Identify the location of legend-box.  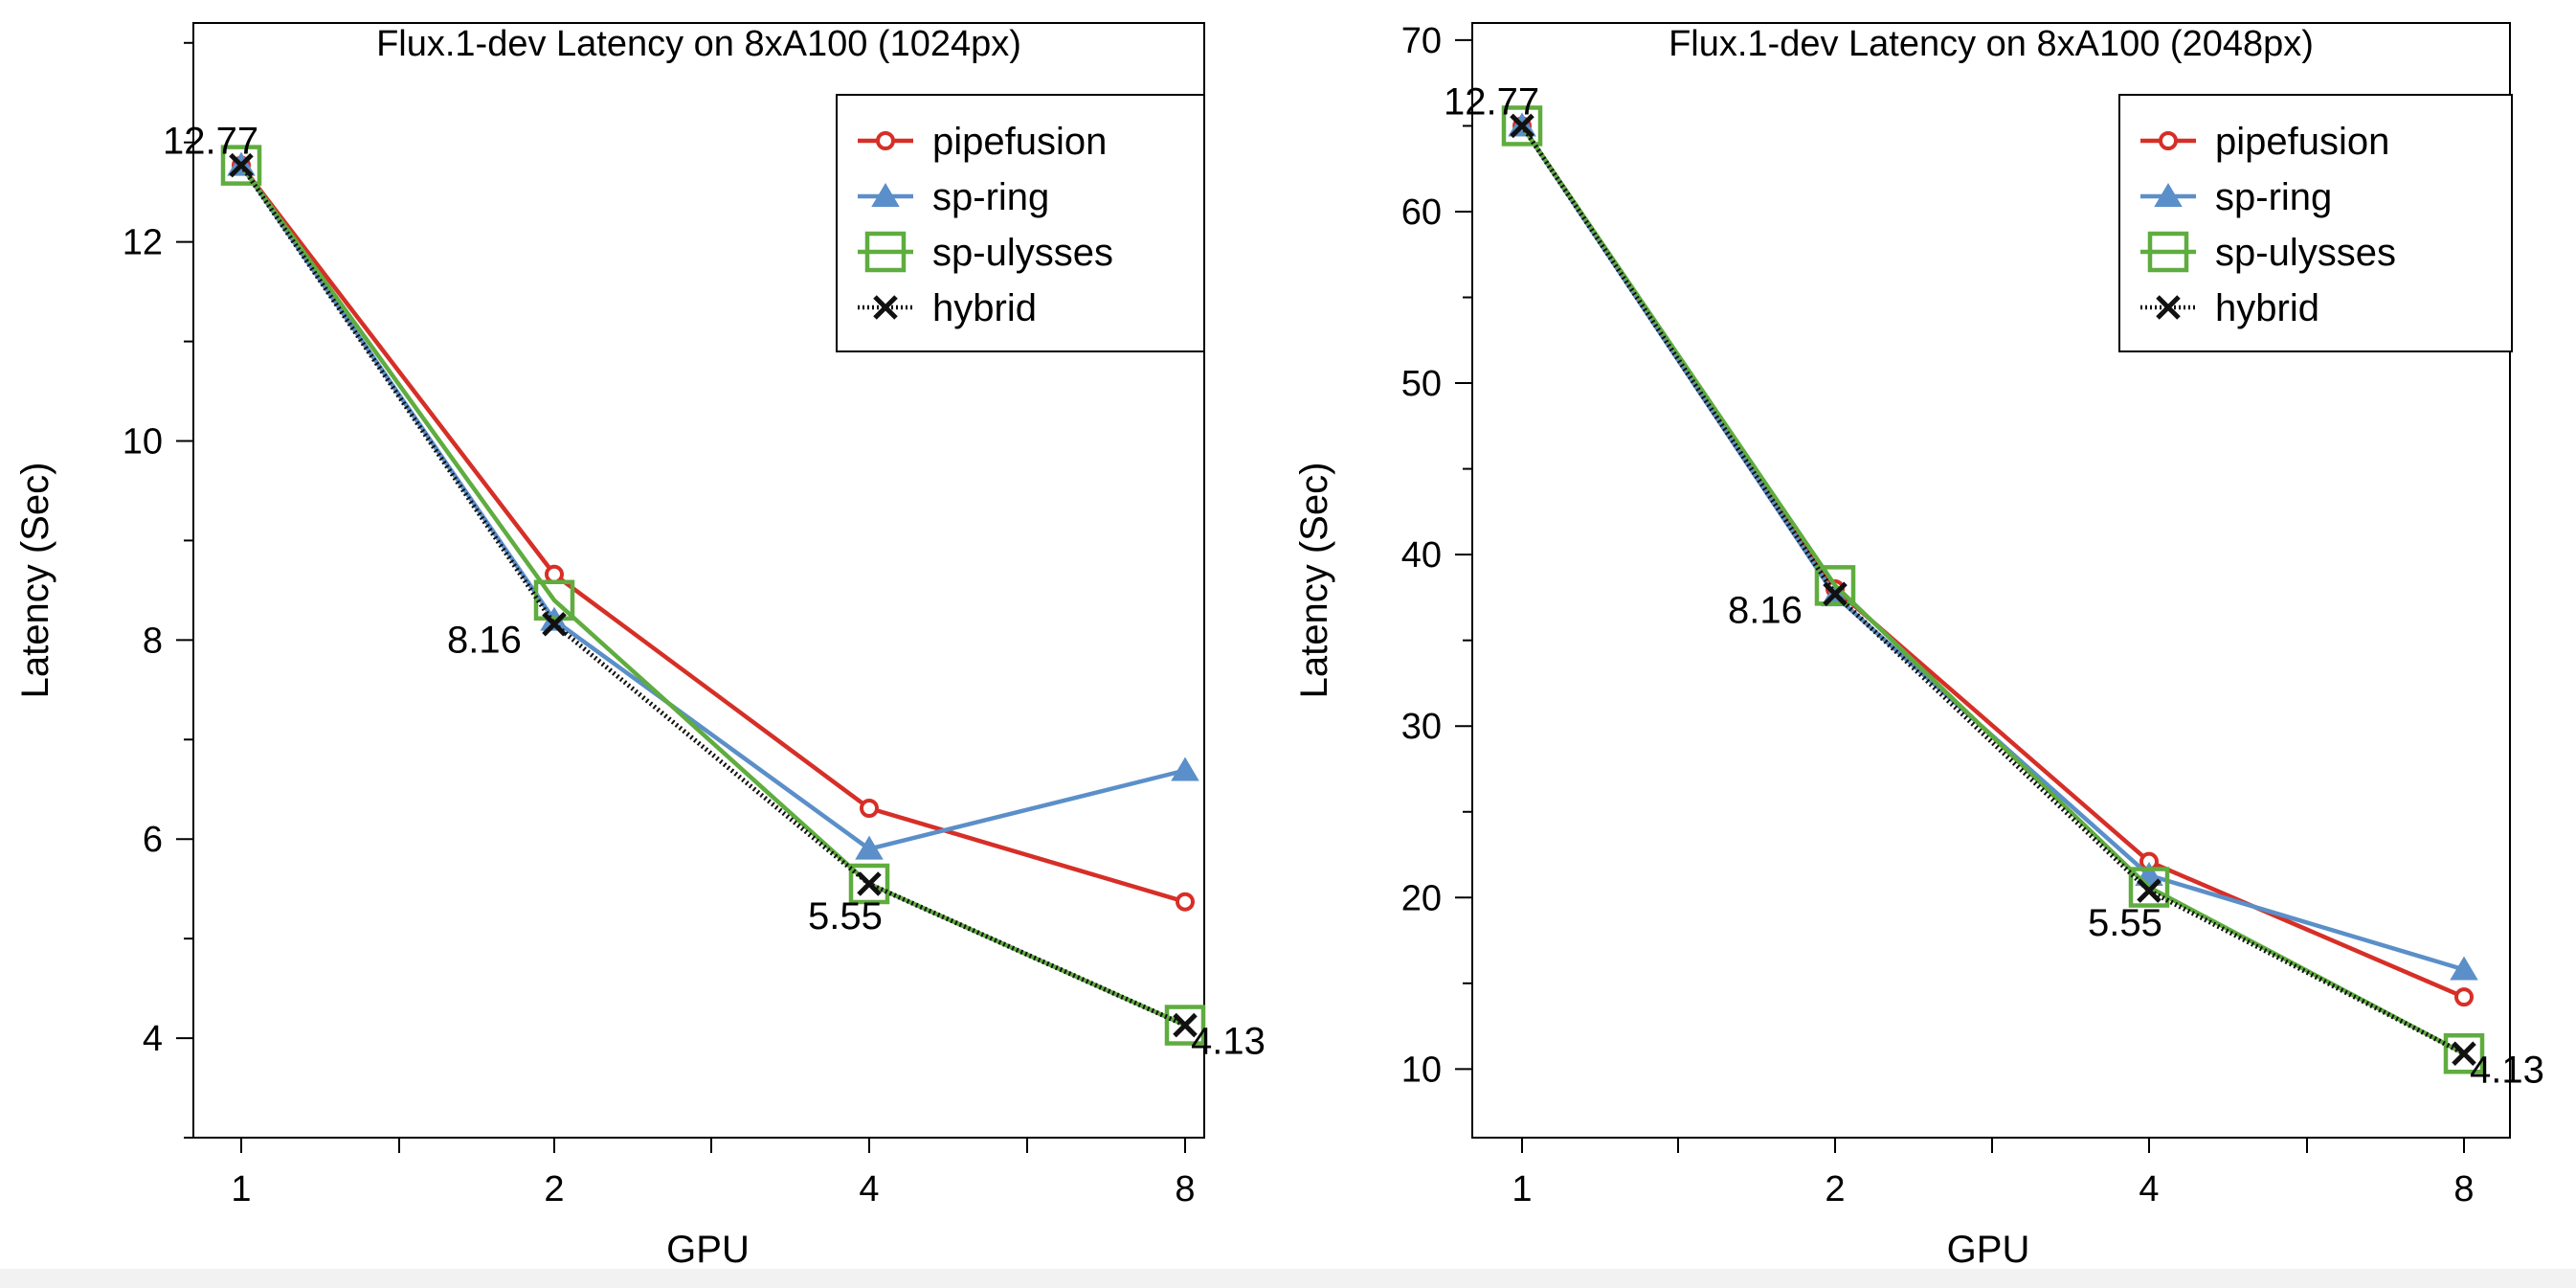
(1021, 223).